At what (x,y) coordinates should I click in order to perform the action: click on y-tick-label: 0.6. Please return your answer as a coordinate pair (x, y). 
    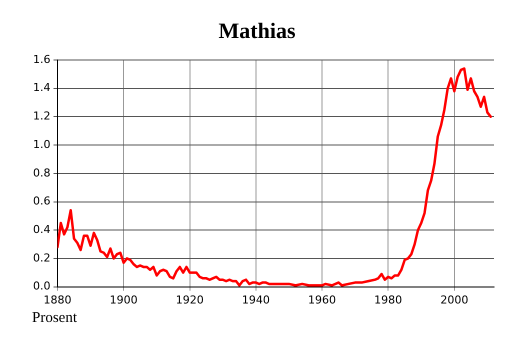
    Looking at the image, I should click on (41, 201).